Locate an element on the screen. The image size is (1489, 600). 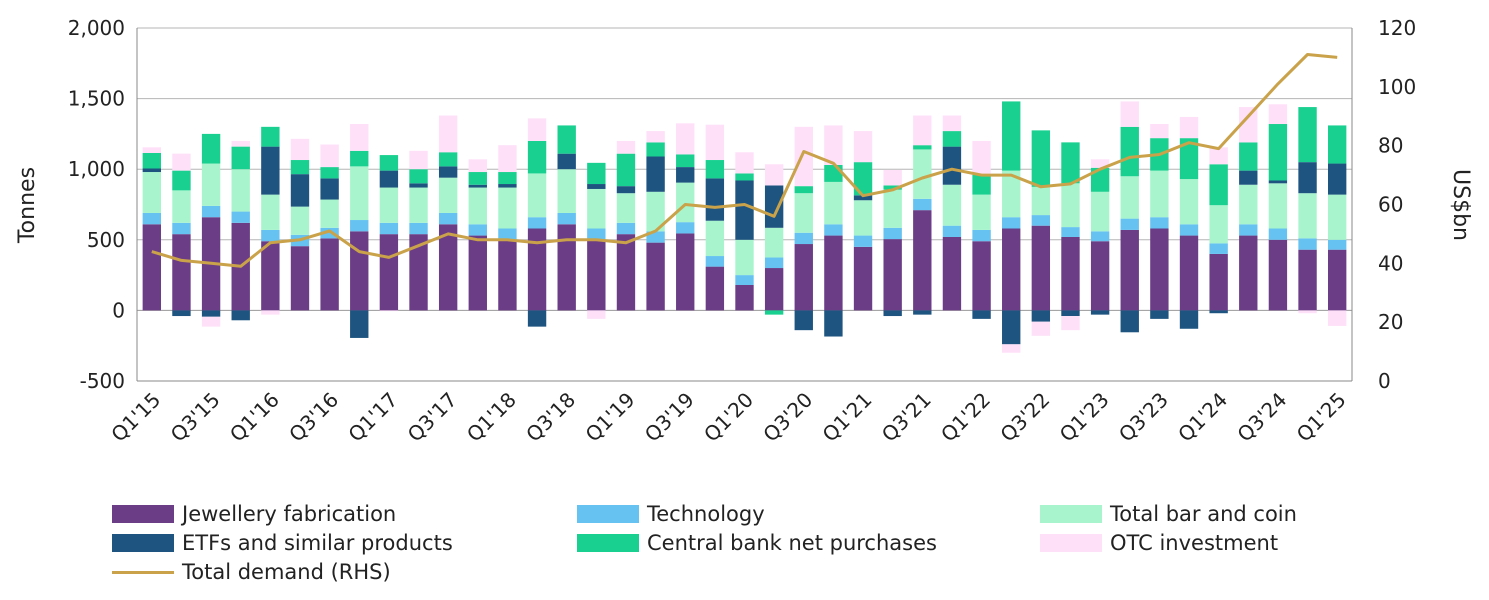
legend-item-central-bank: Central bank net purchases is located at coordinates (757, 543).